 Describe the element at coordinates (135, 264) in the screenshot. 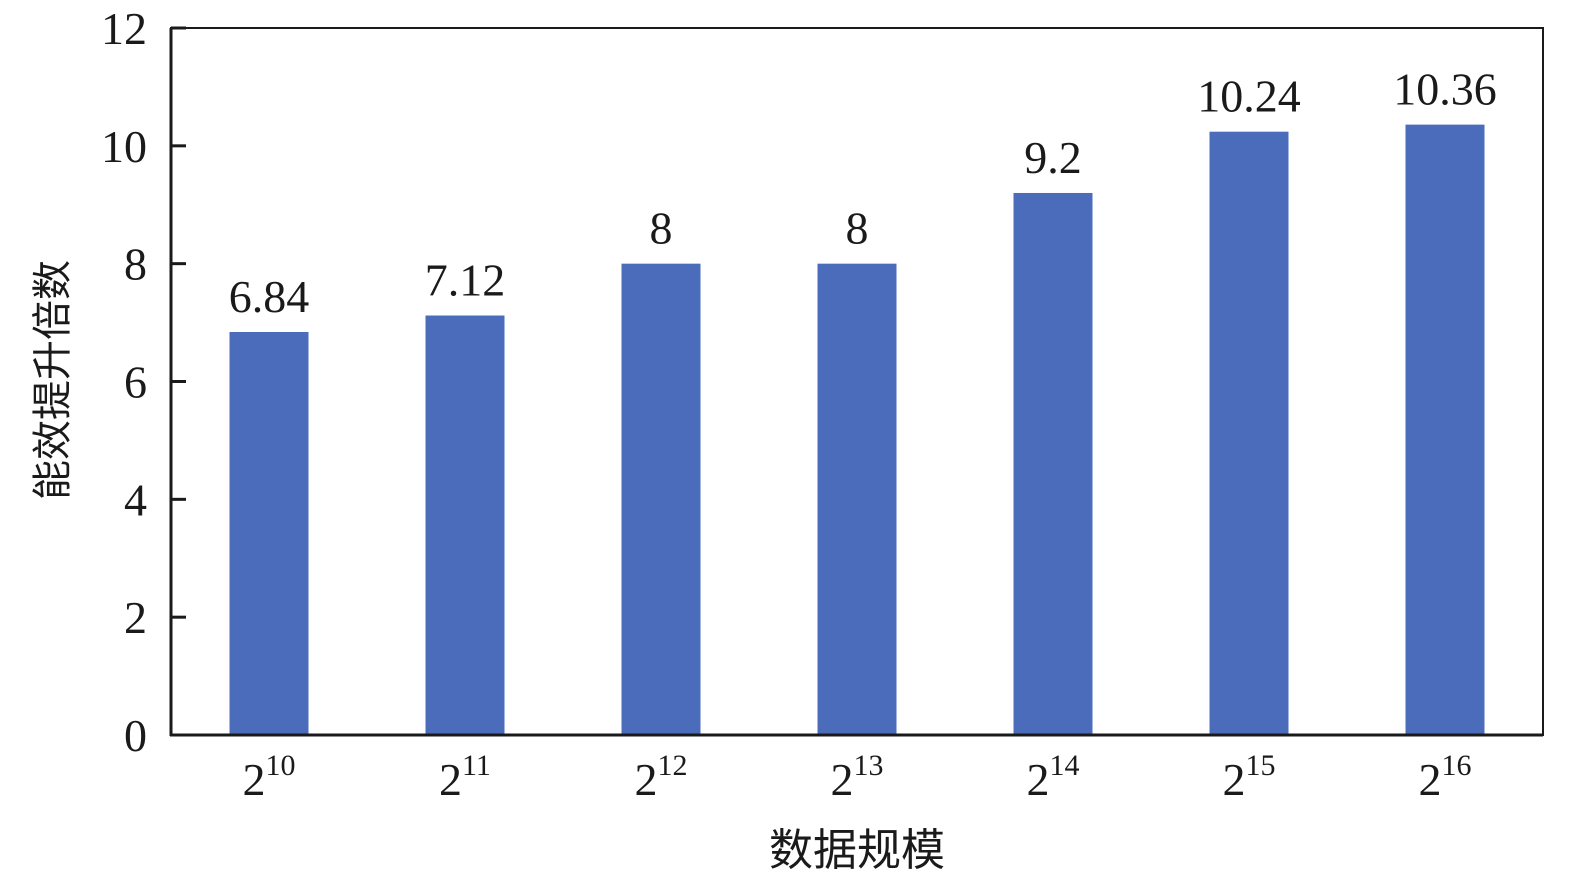

I see `y-tick-label: 8` at that location.